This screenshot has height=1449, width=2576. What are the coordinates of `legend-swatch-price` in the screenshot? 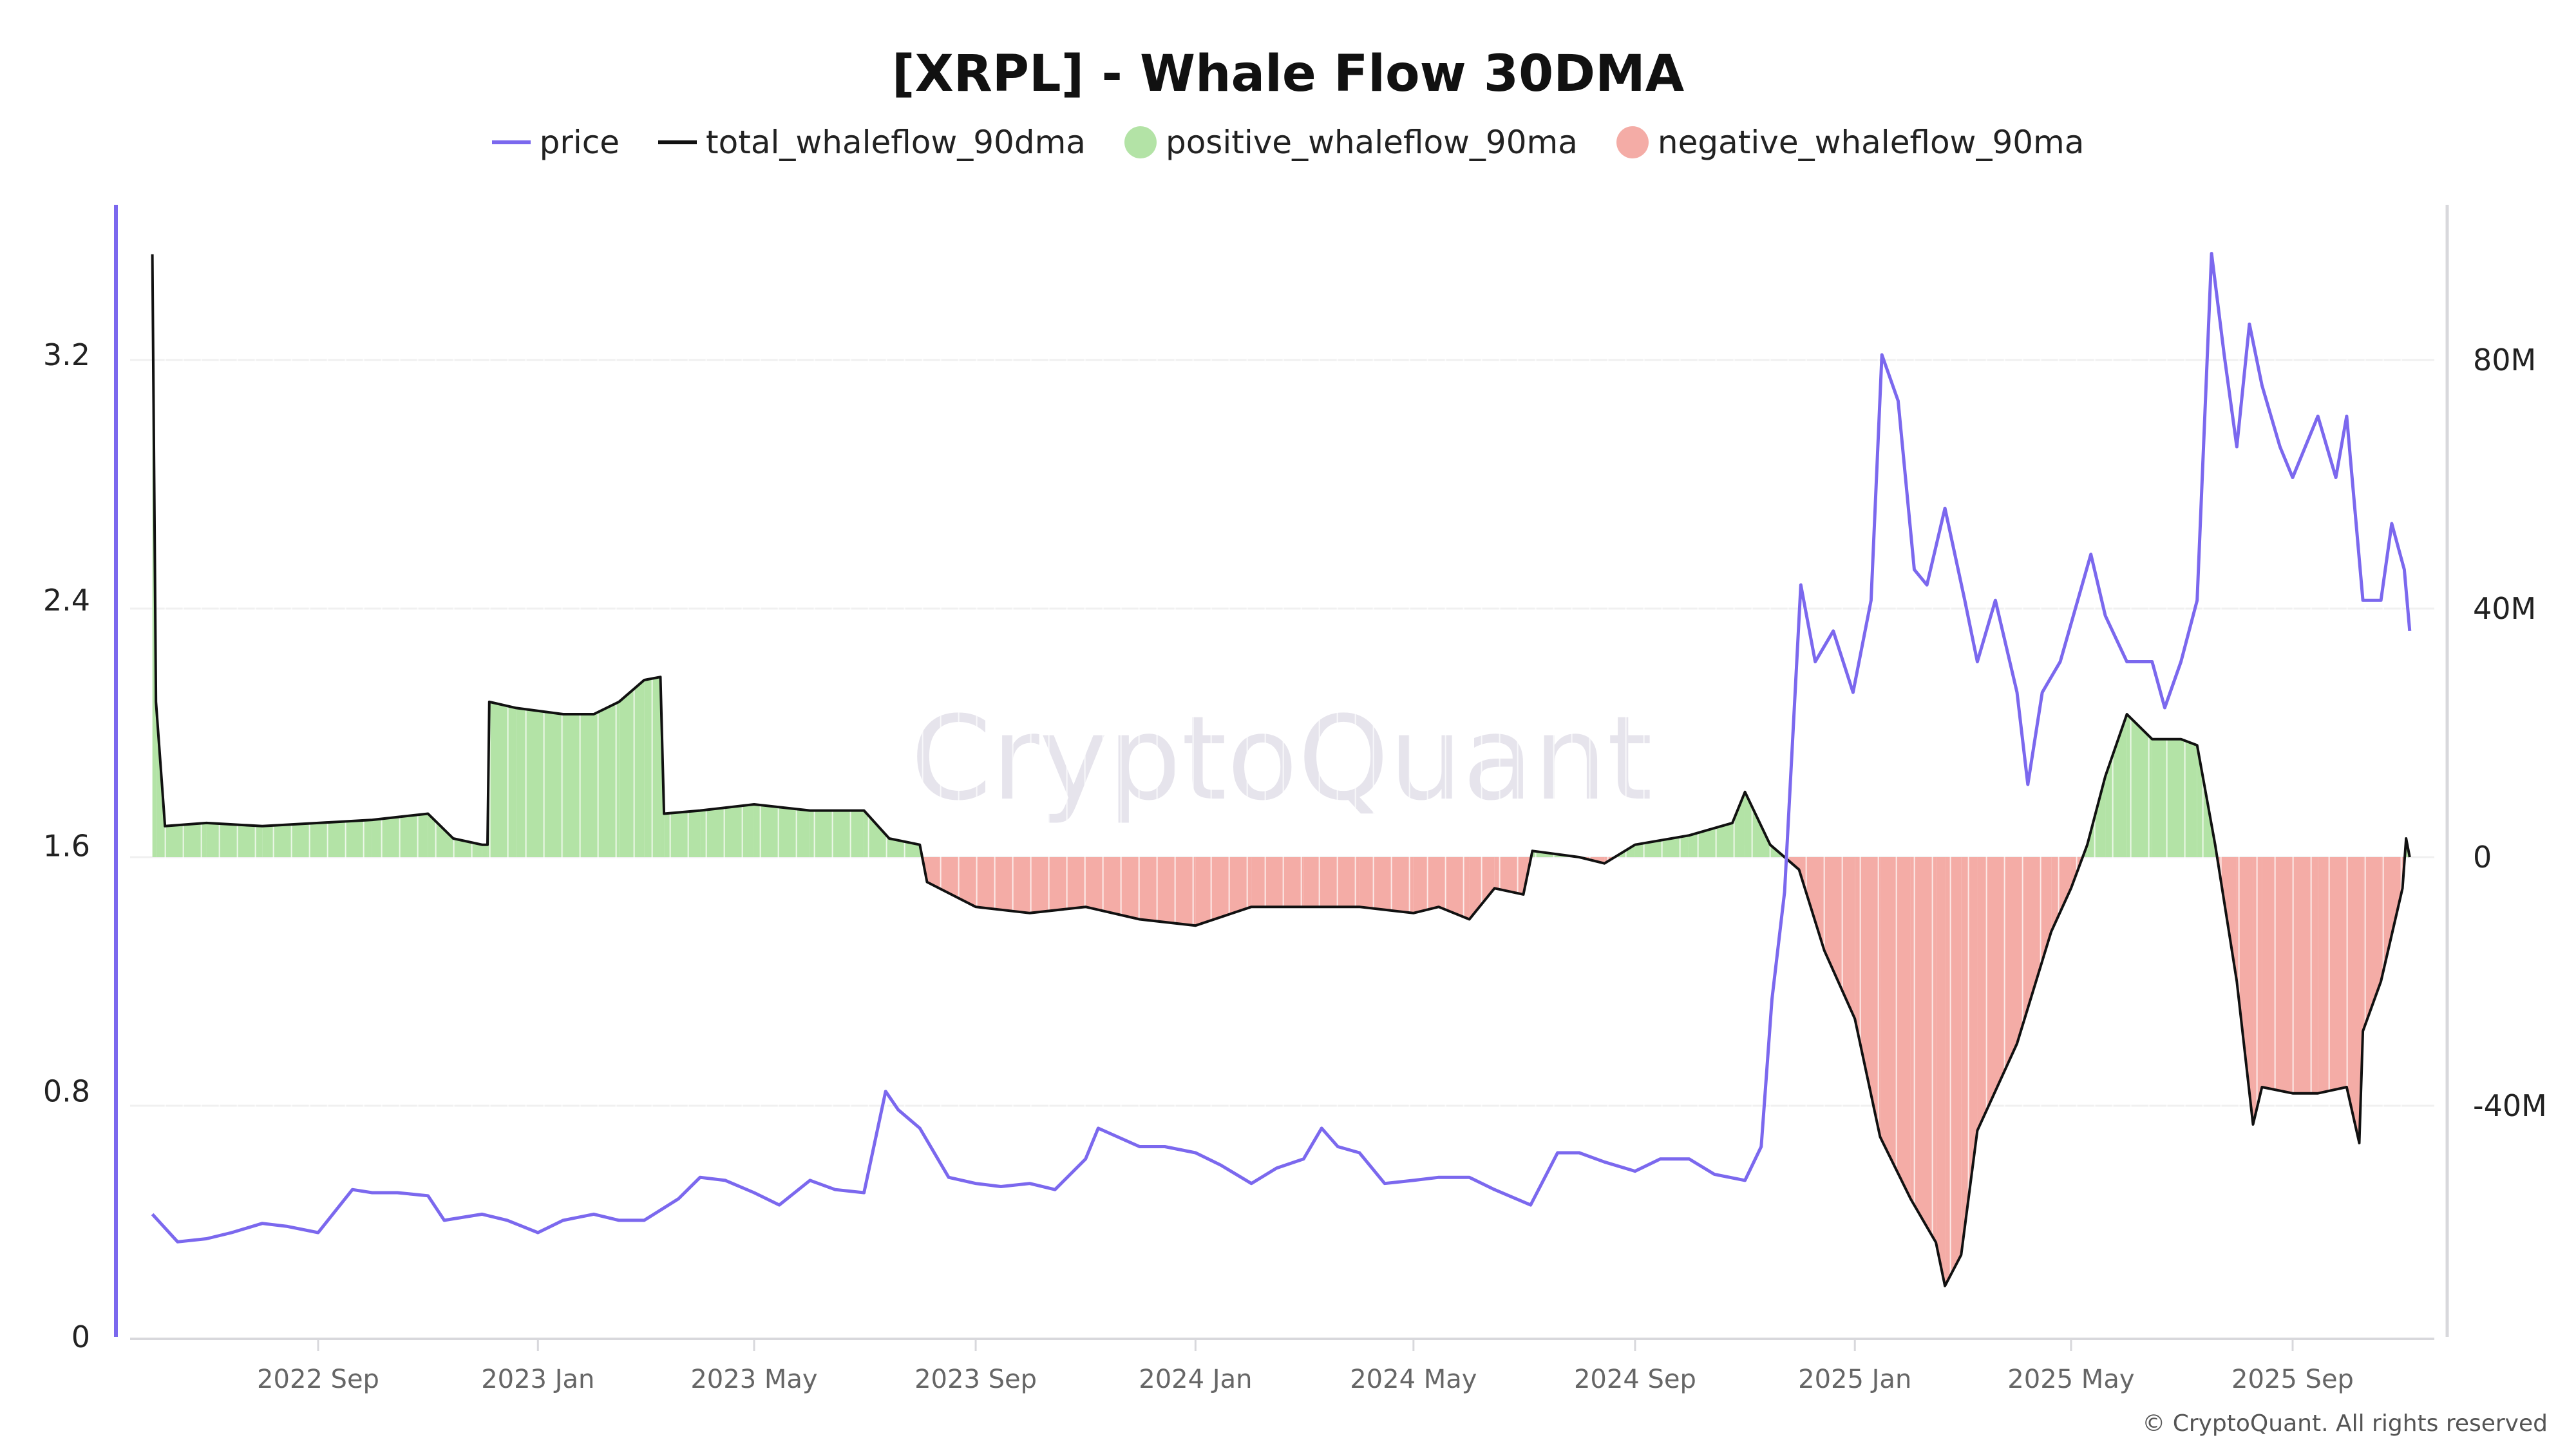 It's located at (511, 142).